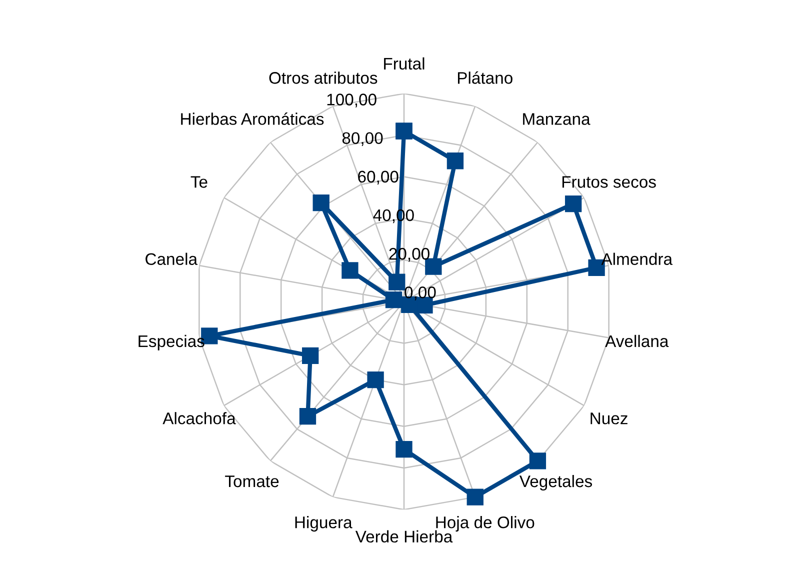  I want to click on spoke-label: Verde Hierba, so click(404, 536).